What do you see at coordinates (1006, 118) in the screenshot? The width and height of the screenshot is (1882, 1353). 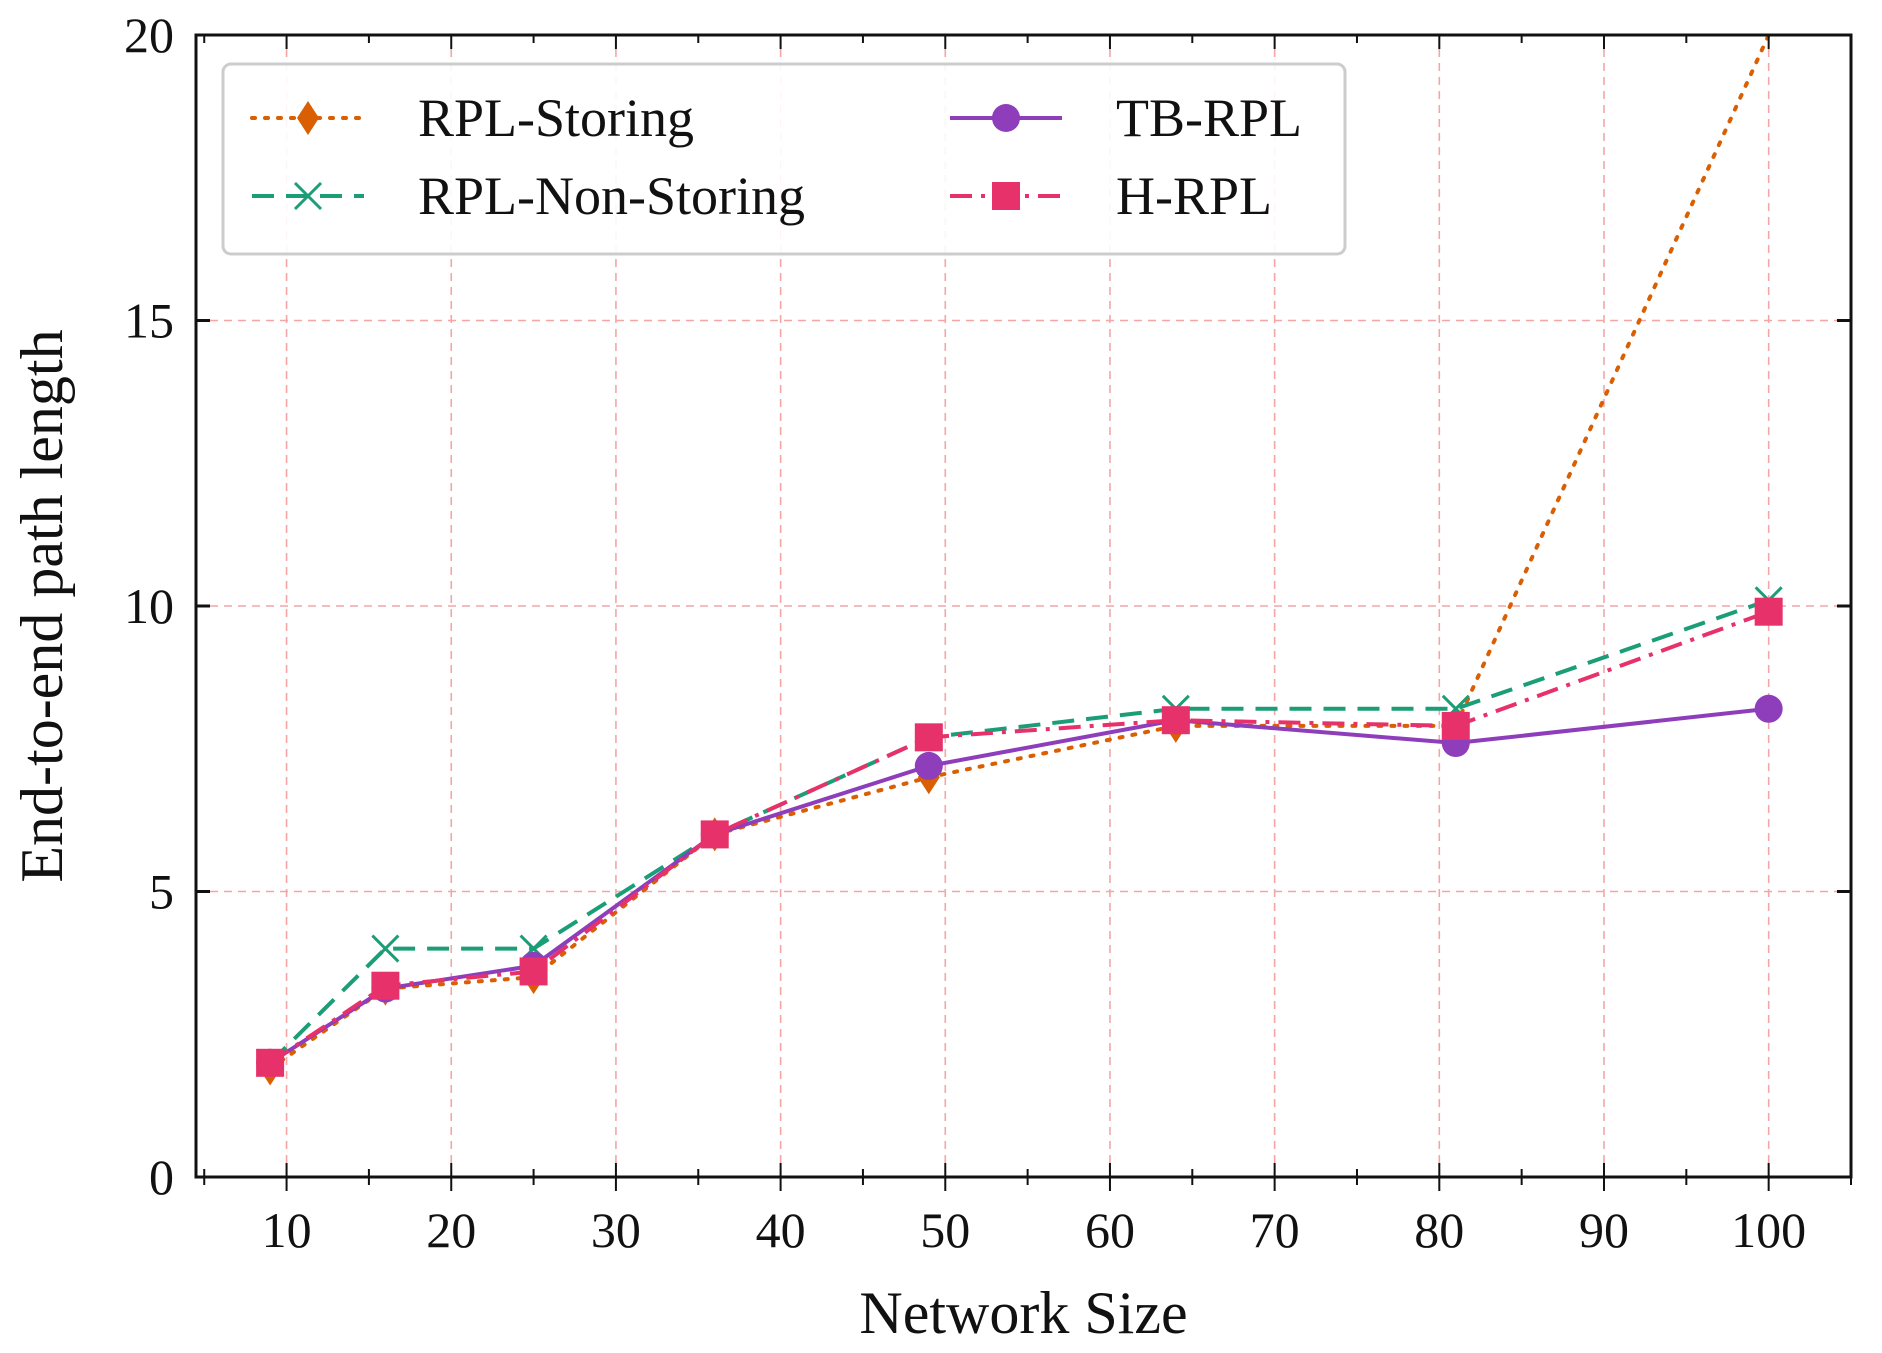 I see `legend-marker-tb-rpl` at bounding box center [1006, 118].